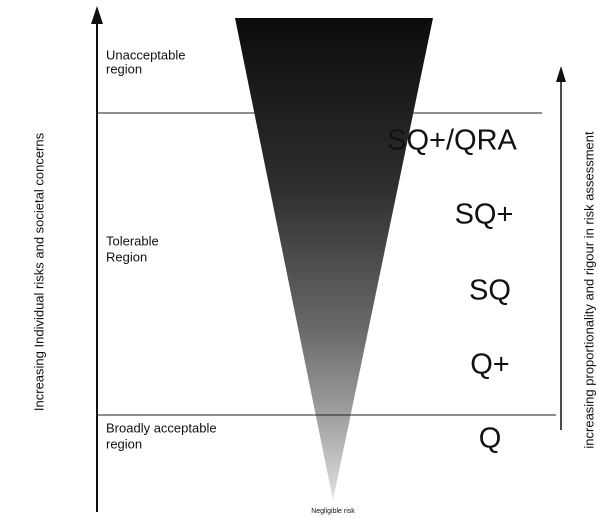 This screenshot has width=599, height=518. What do you see at coordinates (126, 256) in the screenshot?
I see `region-label: Region` at bounding box center [126, 256].